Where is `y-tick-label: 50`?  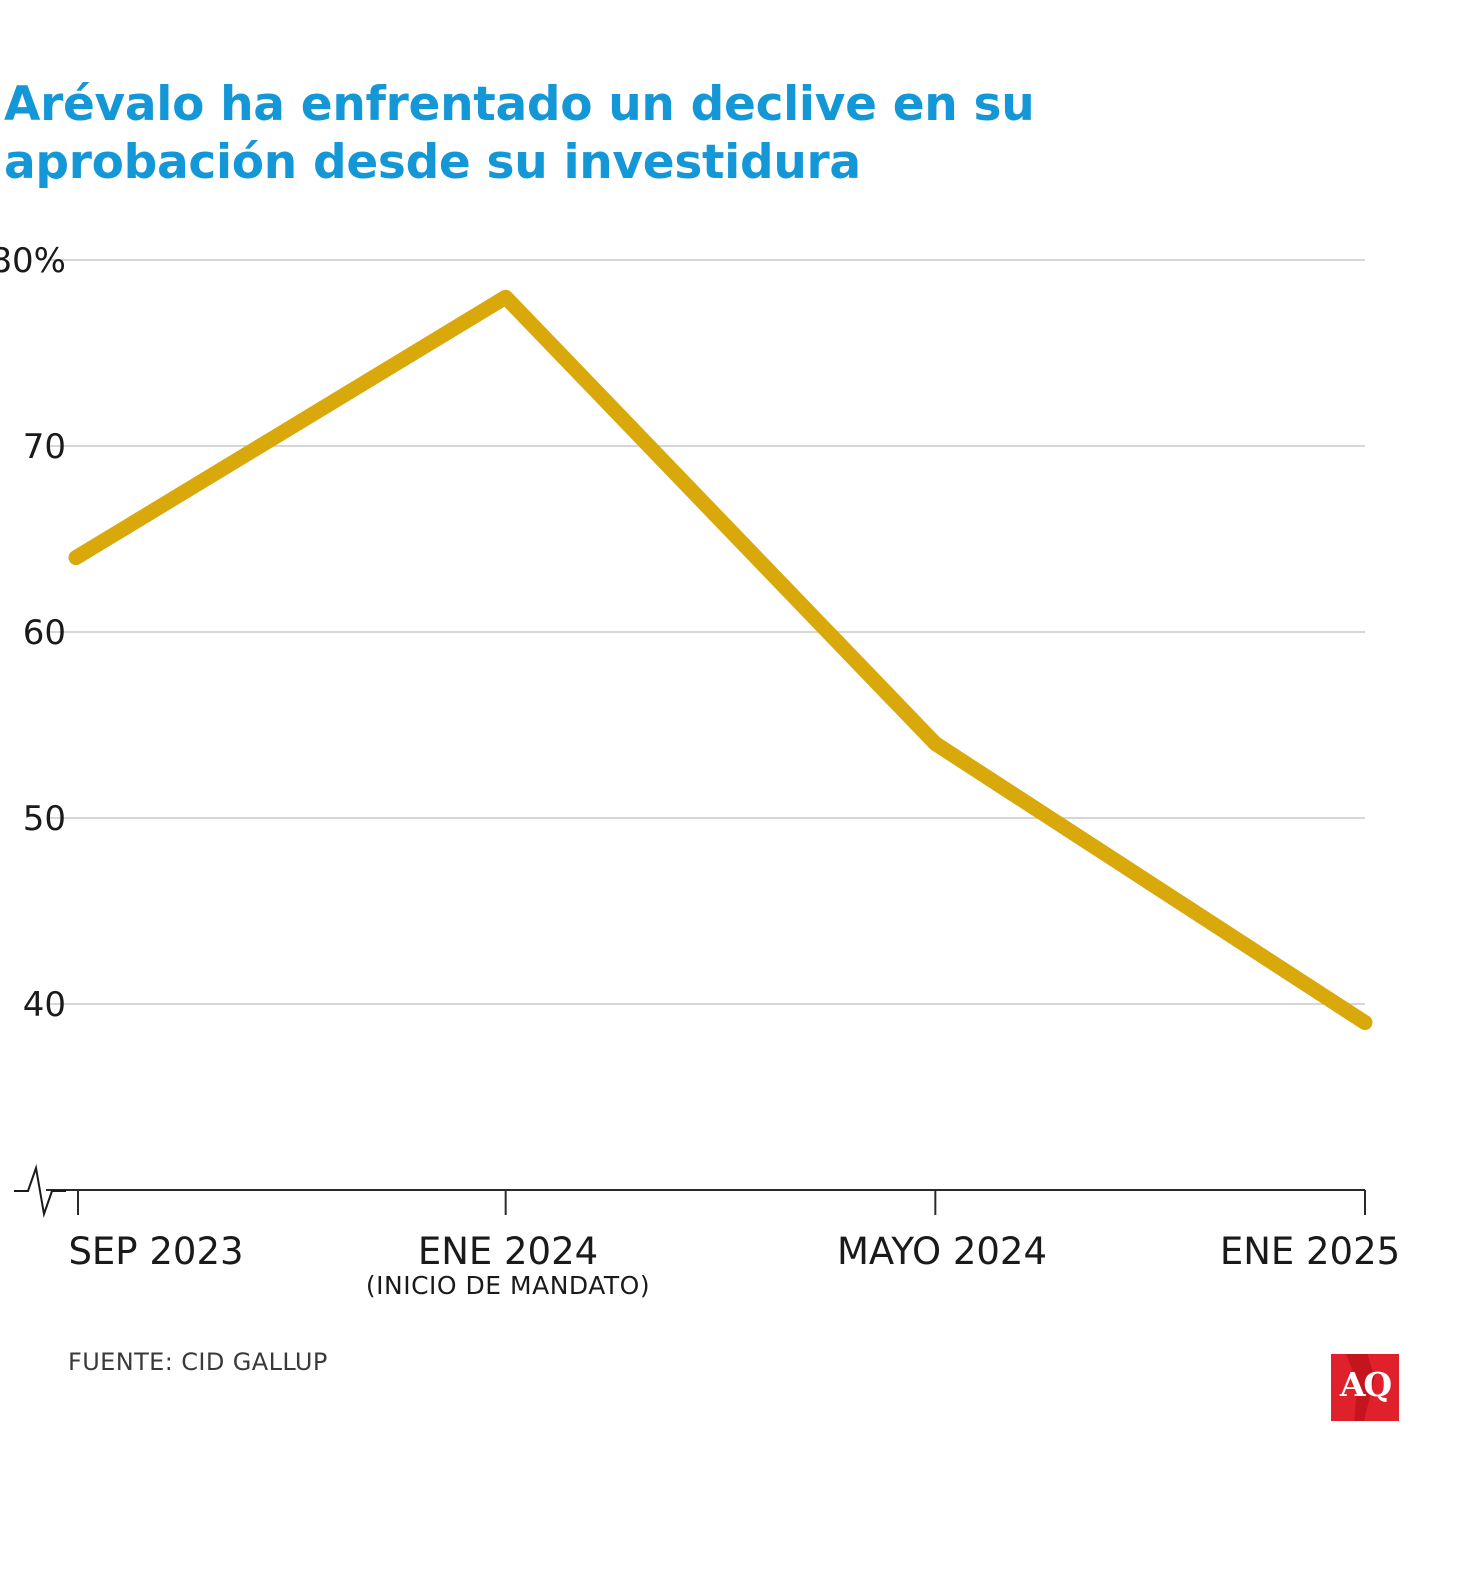
y-tick-label: 50 is located at coordinates (44, 819).